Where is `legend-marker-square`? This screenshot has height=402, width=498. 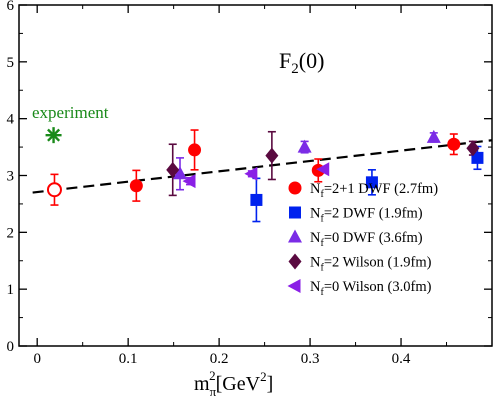 legend-marker-square is located at coordinates (295, 212).